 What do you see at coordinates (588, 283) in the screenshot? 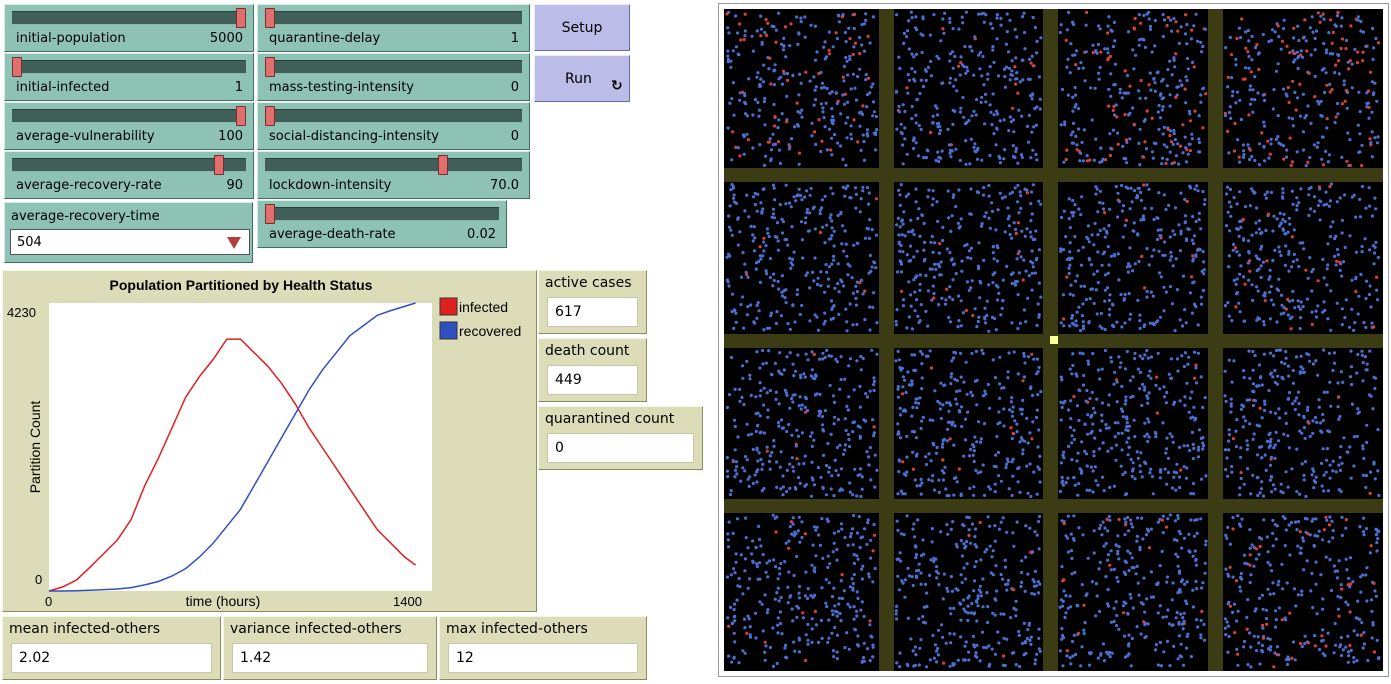
I see `monitor-label: active cases` at bounding box center [588, 283].